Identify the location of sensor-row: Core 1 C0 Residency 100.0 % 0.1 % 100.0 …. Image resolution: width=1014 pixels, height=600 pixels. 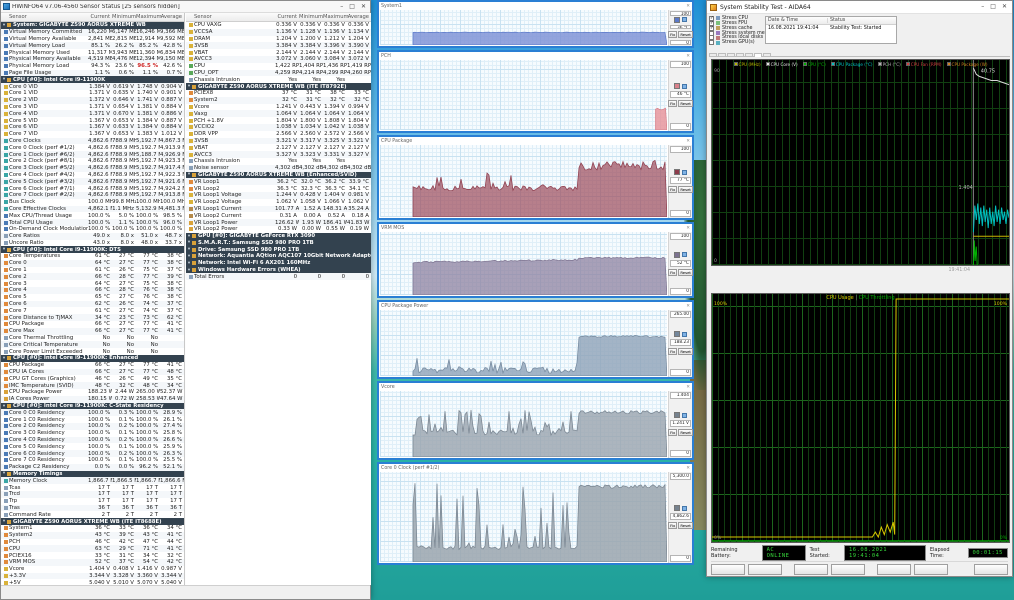
(92, 419).